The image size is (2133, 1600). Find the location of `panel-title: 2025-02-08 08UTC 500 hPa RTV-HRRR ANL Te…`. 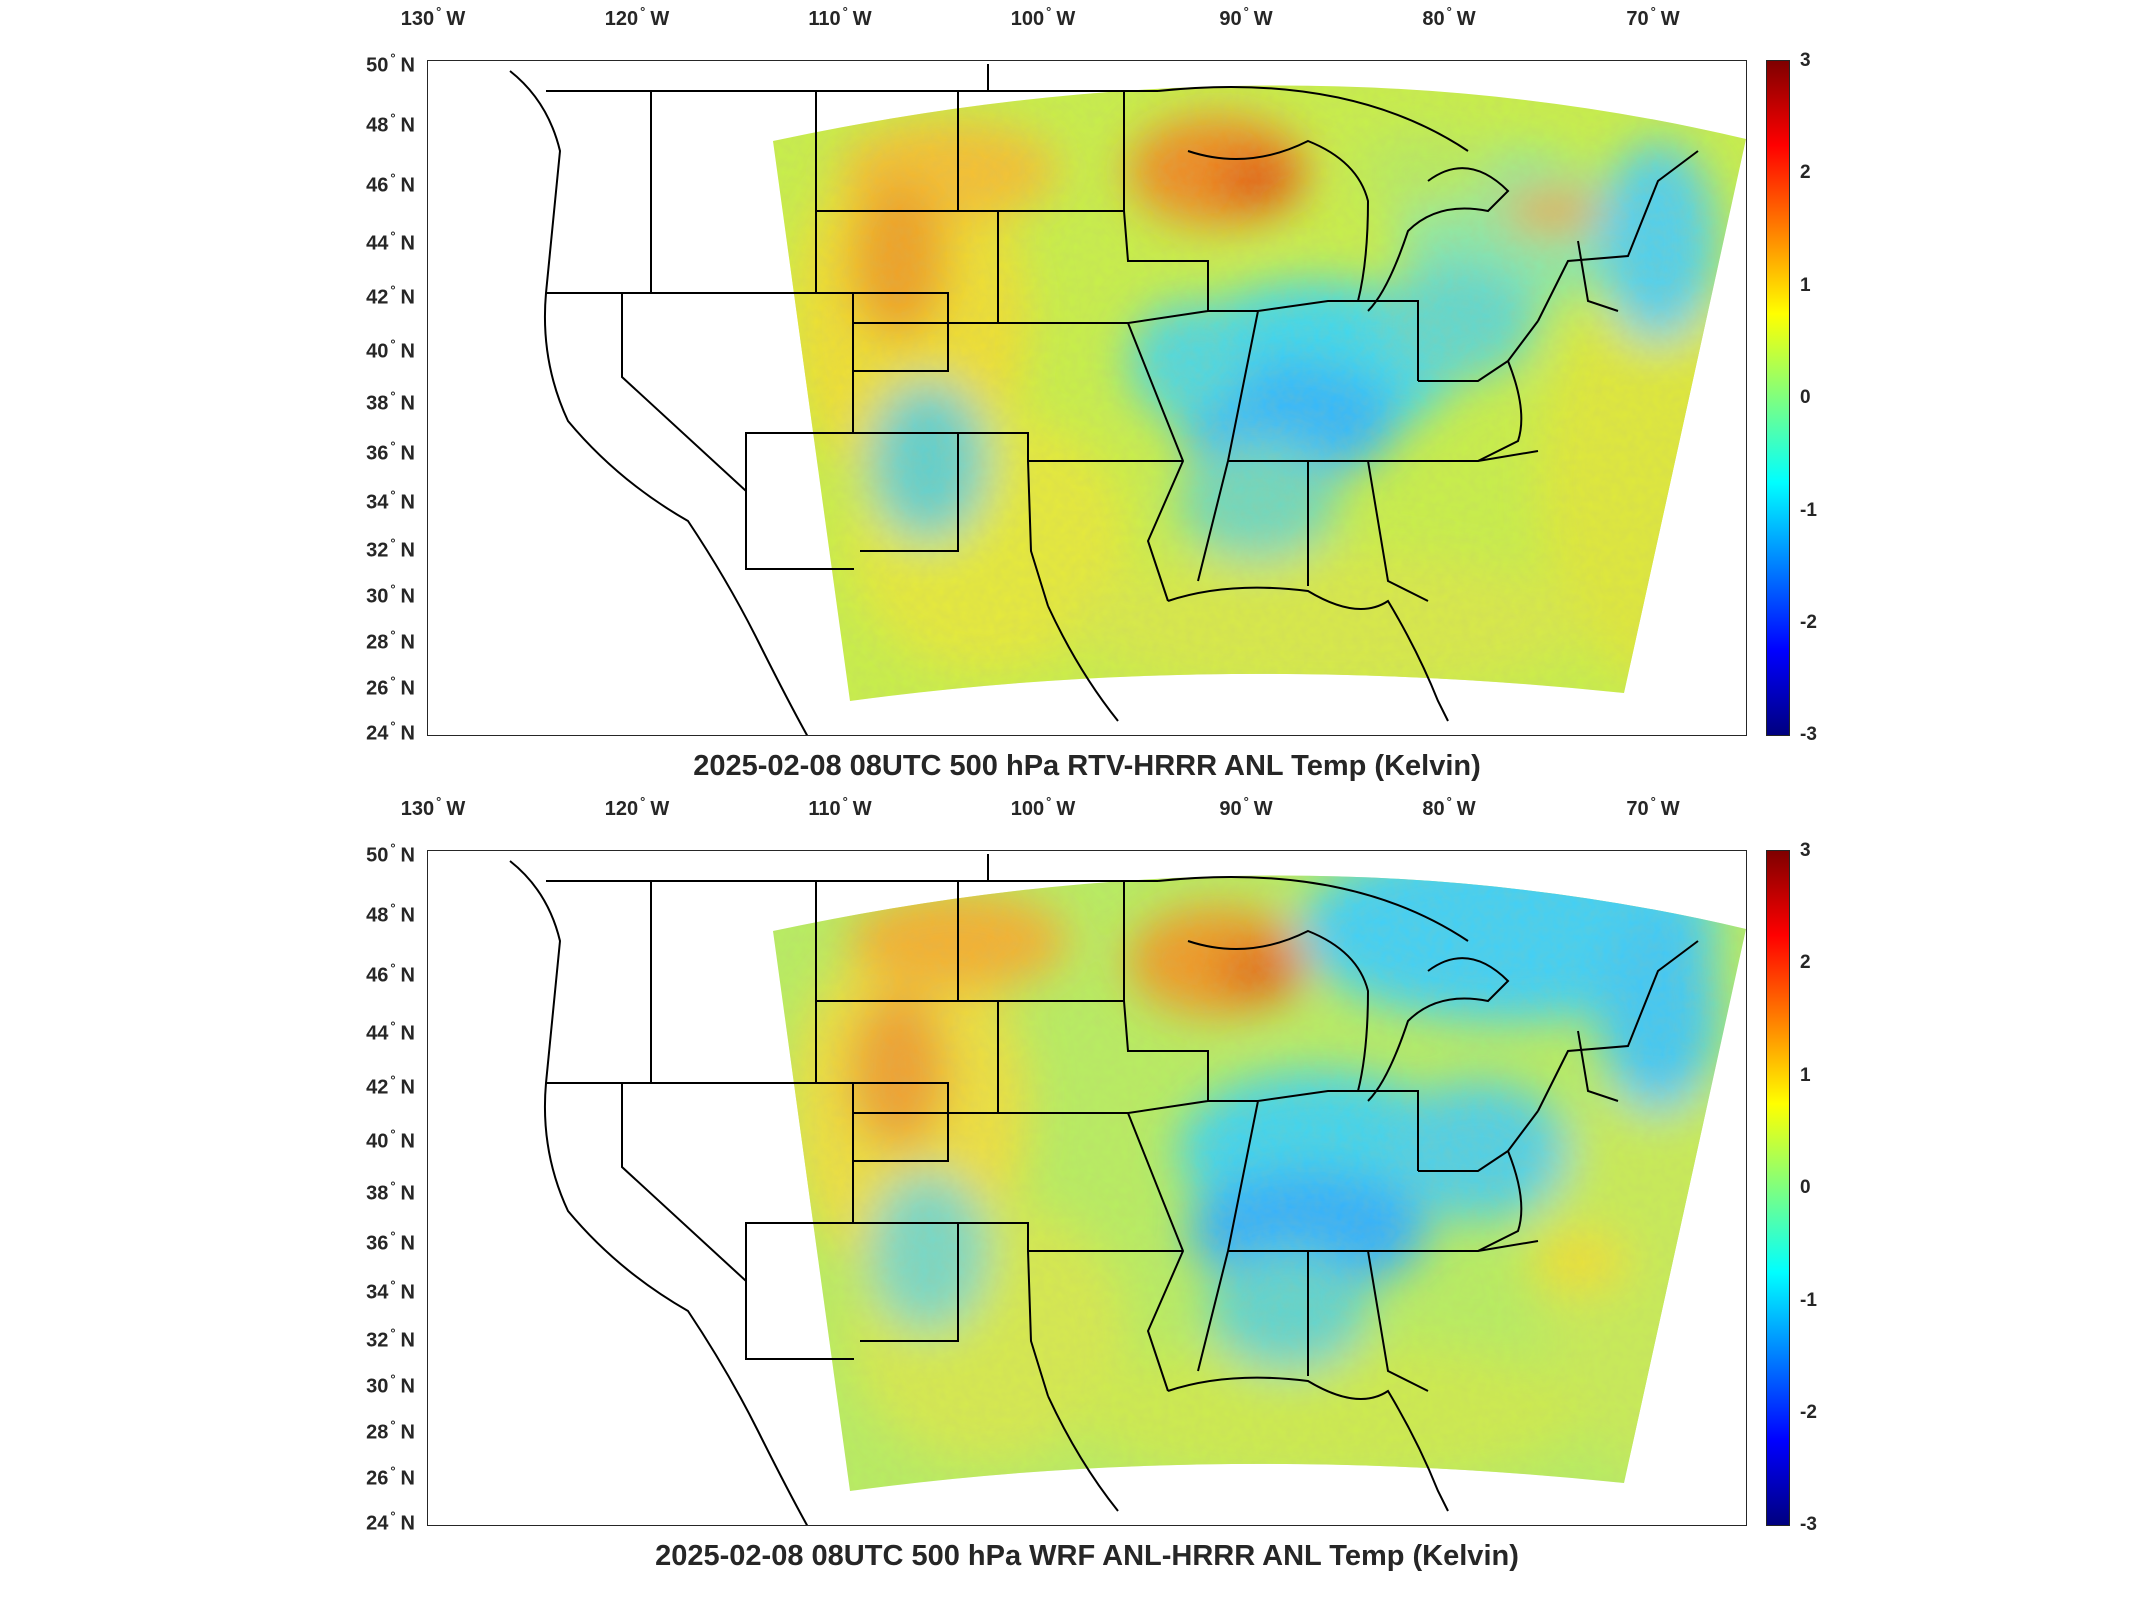

panel-title: 2025-02-08 08UTC 500 hPa RTV-HRRR ANL Te… is located at coordinates (1087, 766).